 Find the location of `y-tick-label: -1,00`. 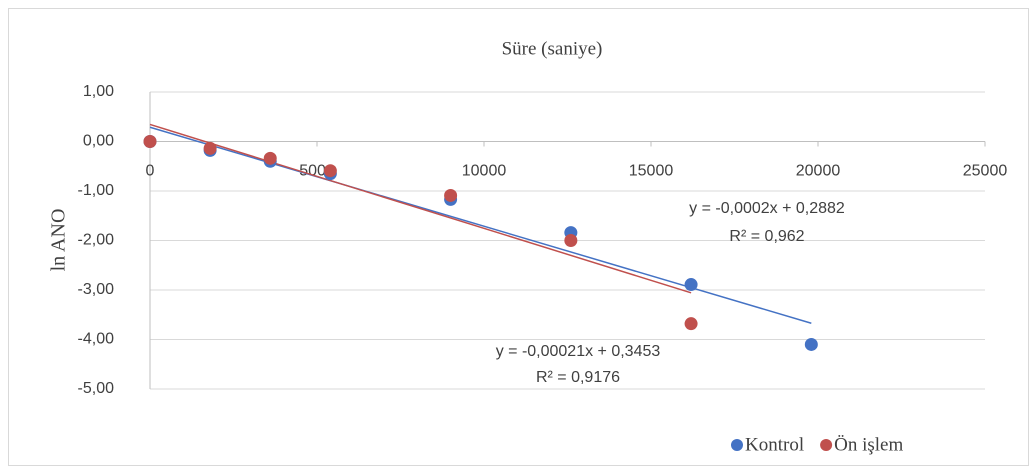

y-tick-label: -1,00 is located at coordinates (96, 190).